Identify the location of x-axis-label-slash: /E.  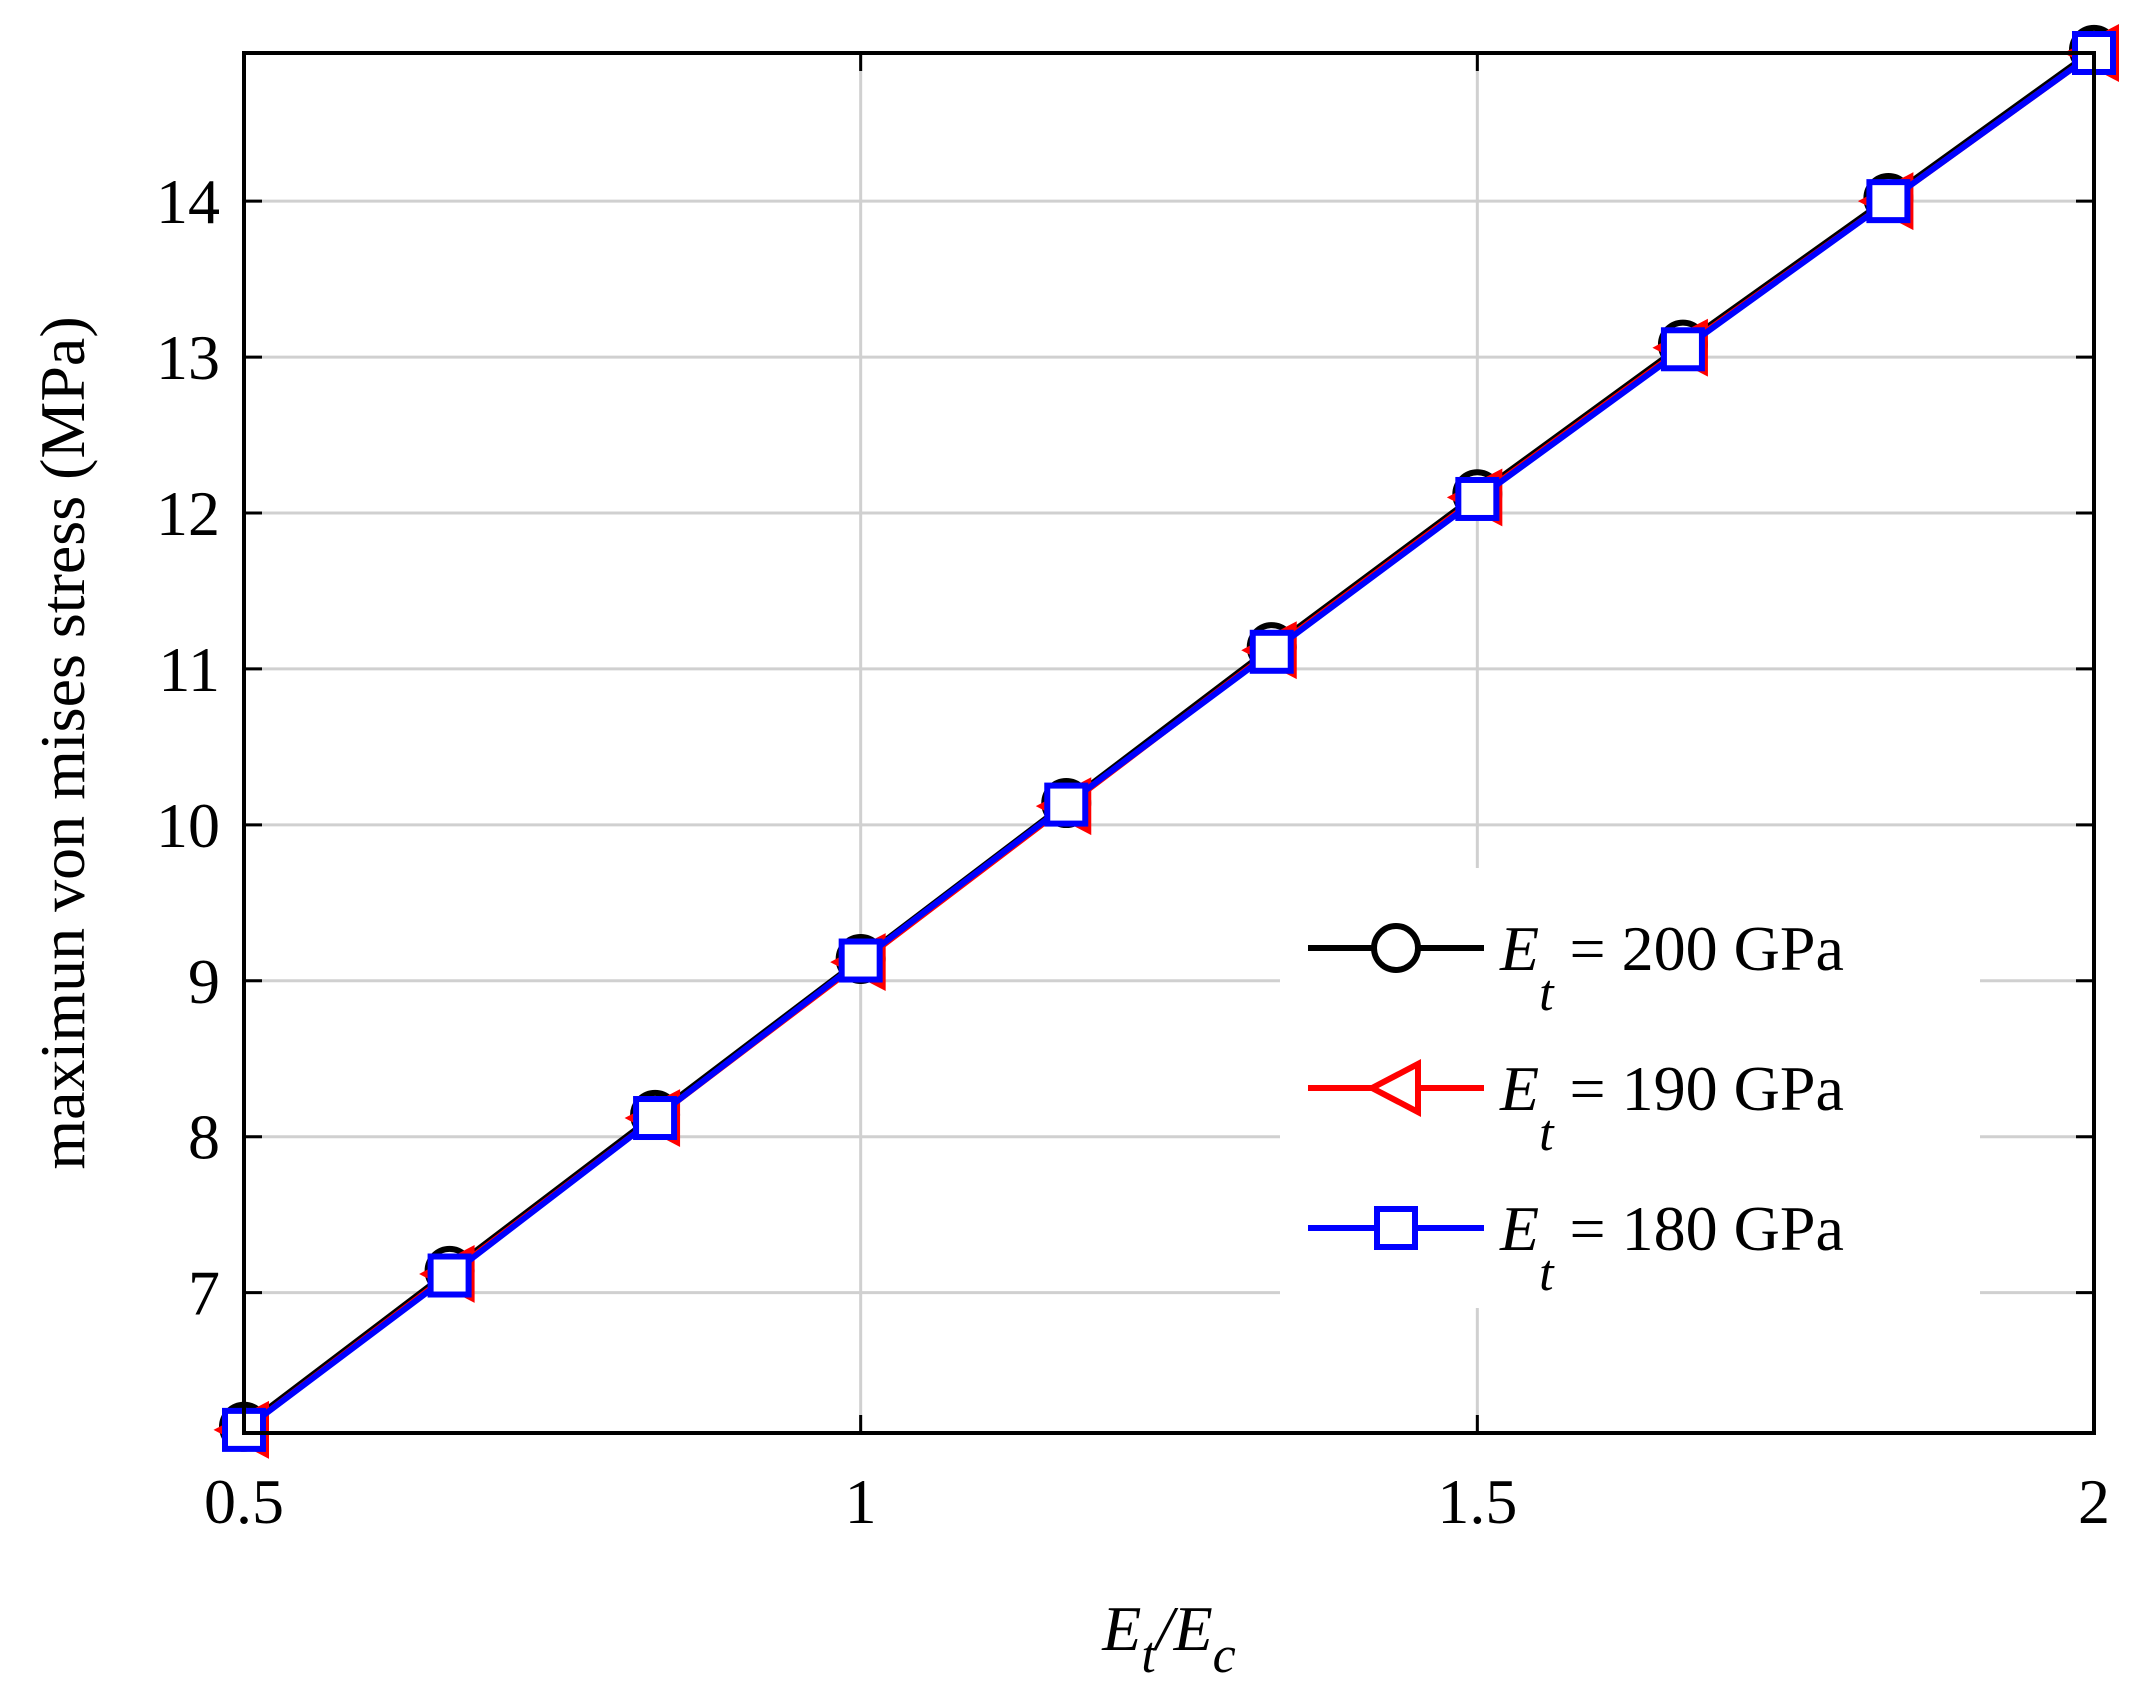
(1183, 1628).